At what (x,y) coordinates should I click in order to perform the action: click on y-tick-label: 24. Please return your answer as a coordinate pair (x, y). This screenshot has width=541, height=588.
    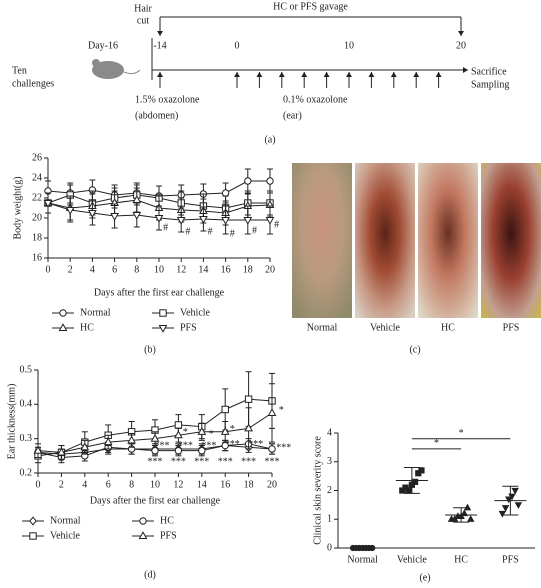
    Looking at the image, I should click on (37, 177).